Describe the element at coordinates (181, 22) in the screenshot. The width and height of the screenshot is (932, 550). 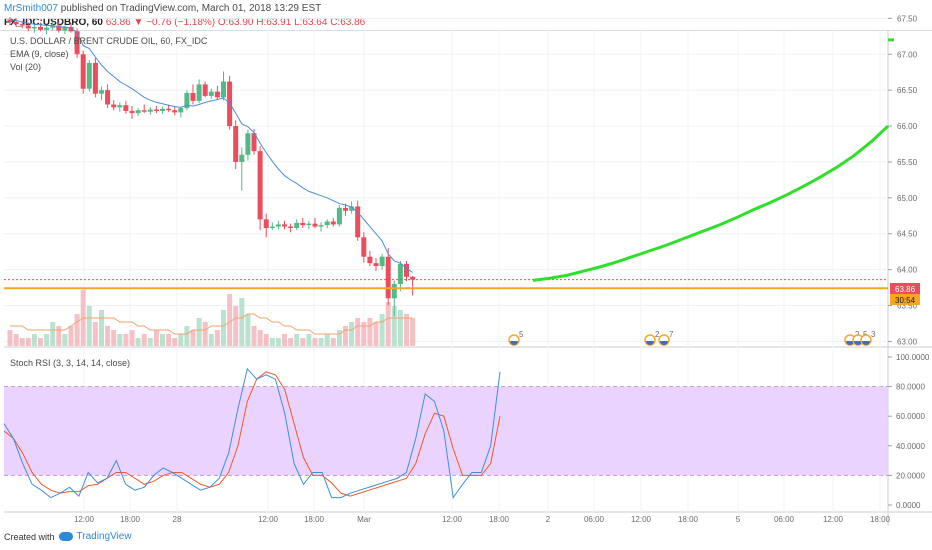
I see `price-change: −0.76 (−1.18%)` at that location.